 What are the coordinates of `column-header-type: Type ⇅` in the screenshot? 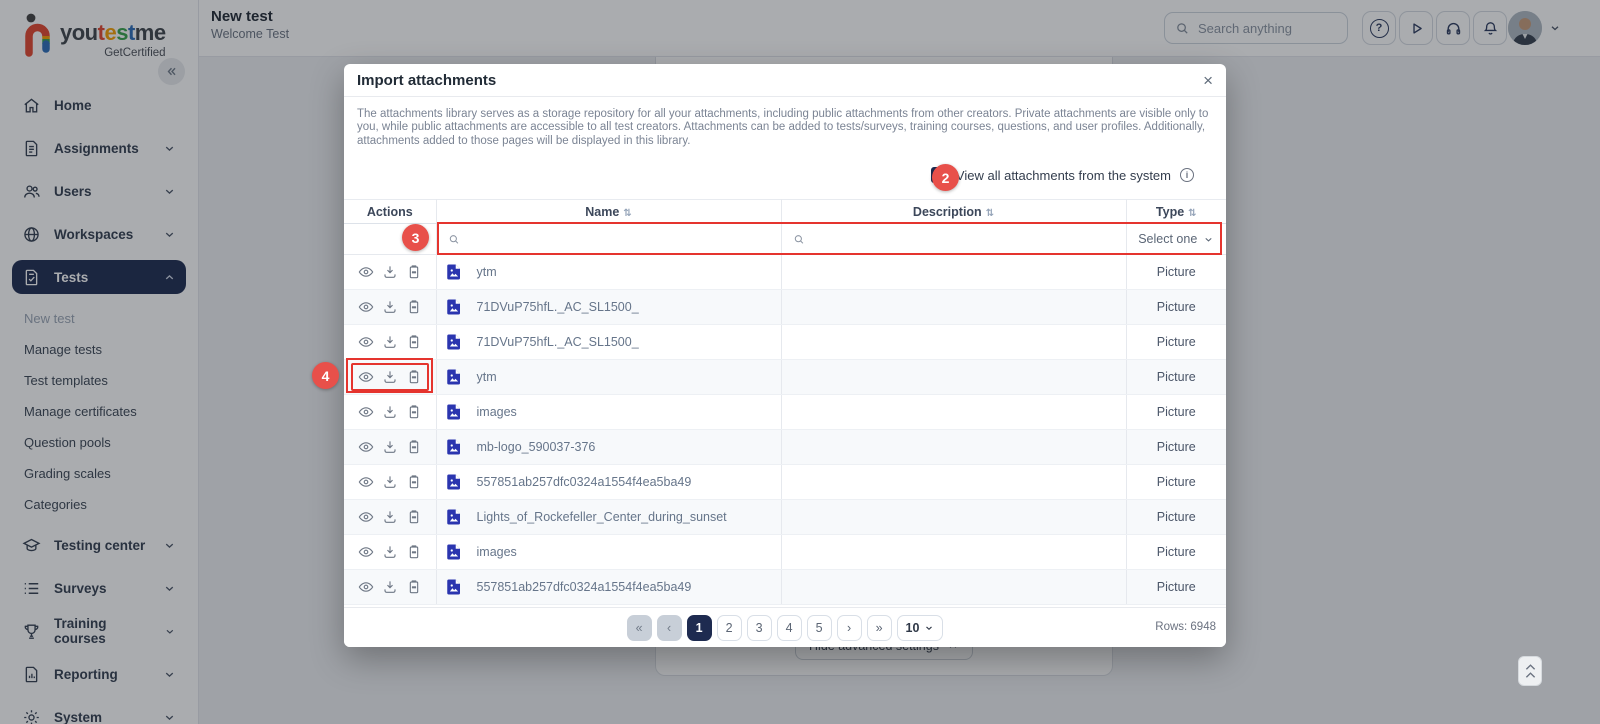 It's located at (1176, 211).